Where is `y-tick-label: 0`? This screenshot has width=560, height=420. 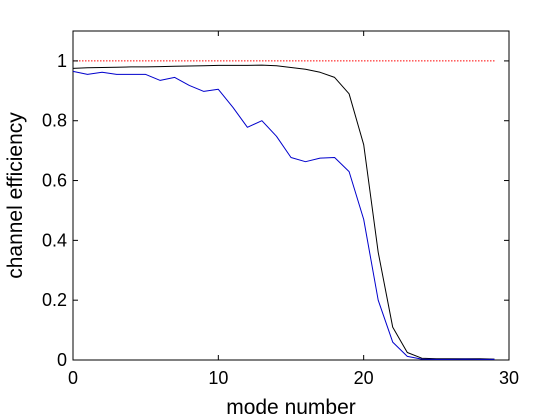
y-tick-label: 0 is located at coordinates (62, 360).